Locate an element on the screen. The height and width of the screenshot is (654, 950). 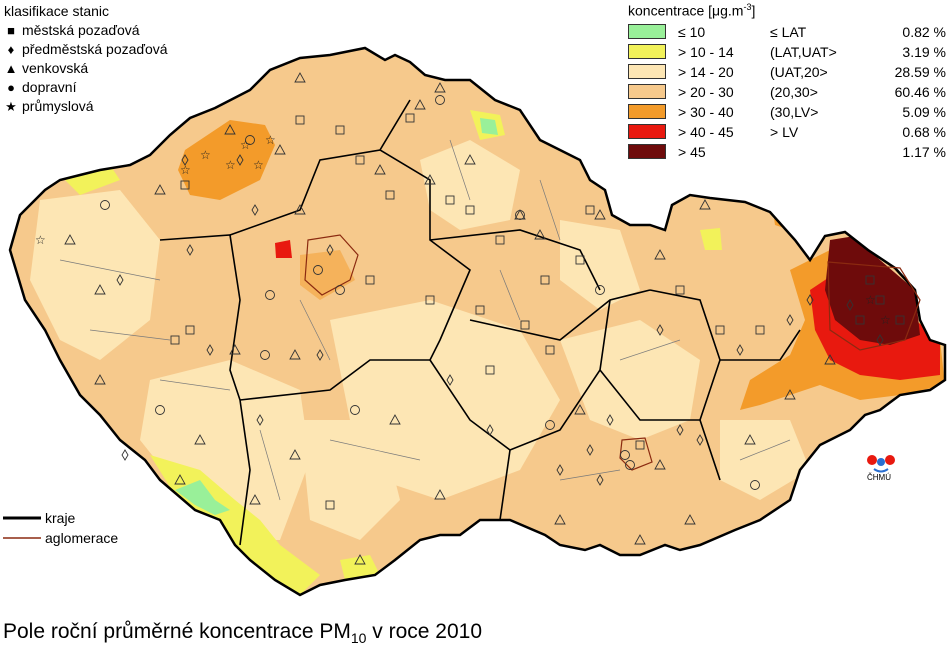
diamond-icon: ♦ is located at coordinates (11, 49).